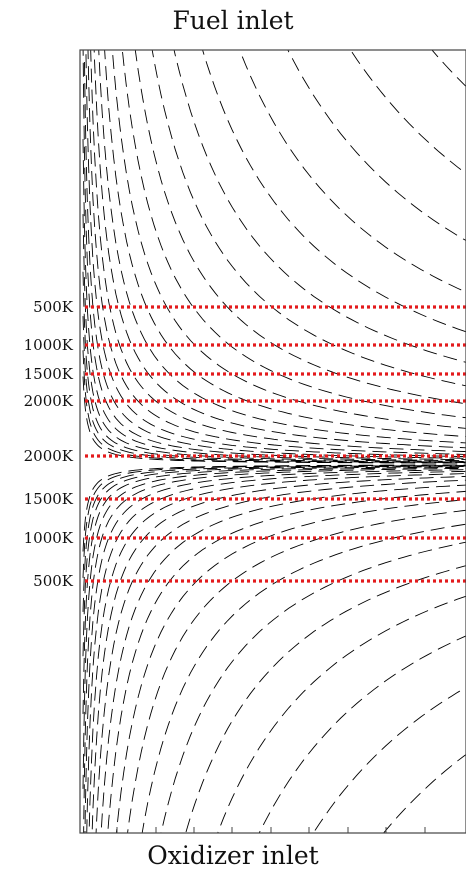 This screenshot has height=878, width=466. What do you see at coordinates (233, 20) in the screenshot?
I see `fuel-inlet-title: Fuel inlet` at bounding box center [233, 20].